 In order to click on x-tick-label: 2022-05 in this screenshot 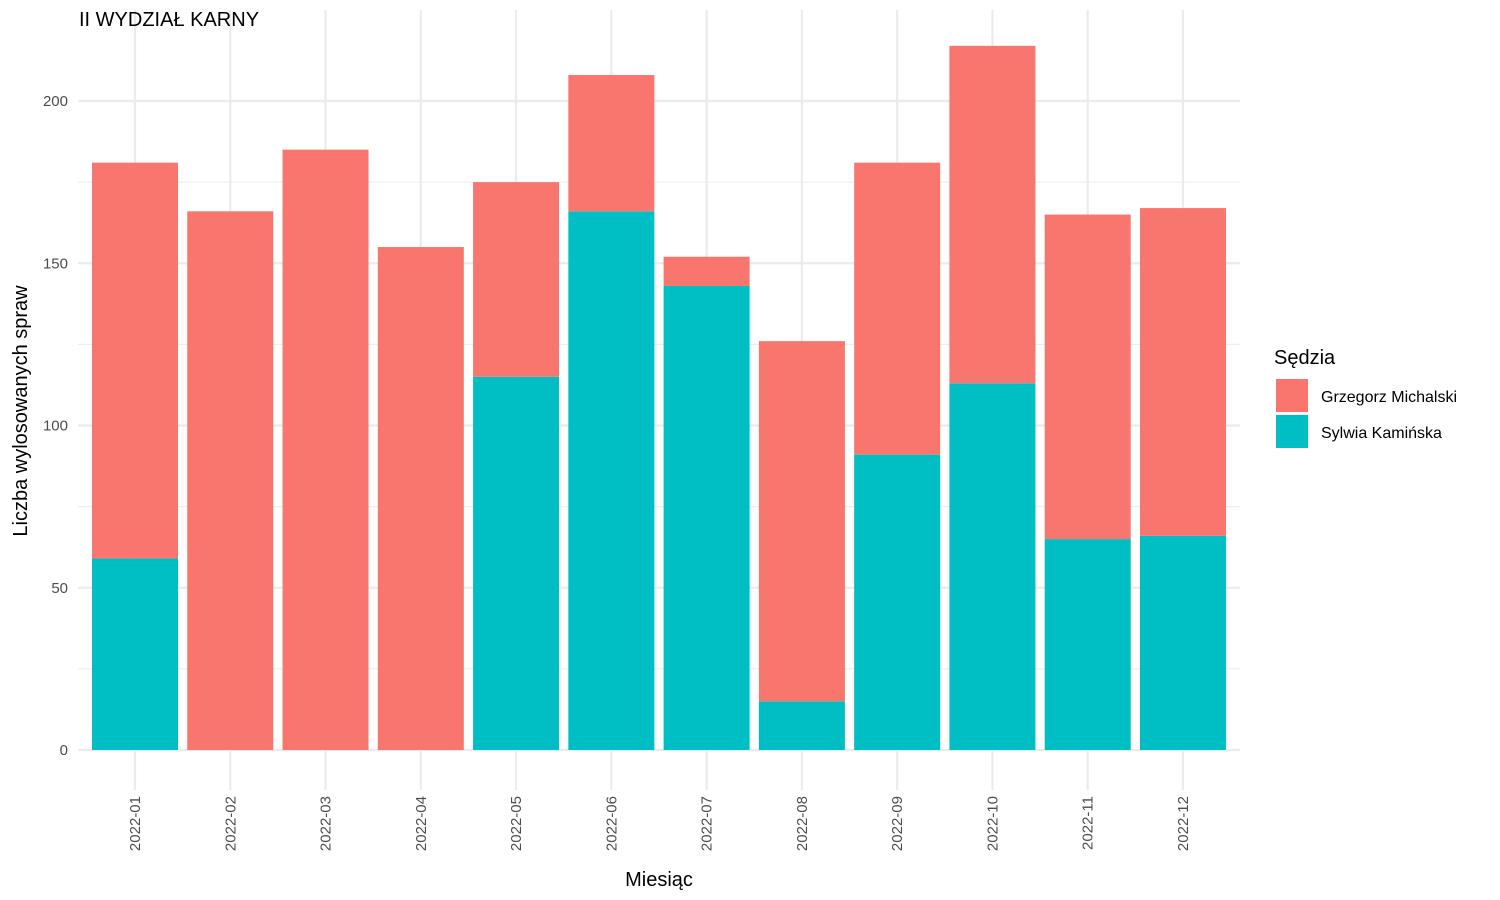, I will do `click(516, 823)`.